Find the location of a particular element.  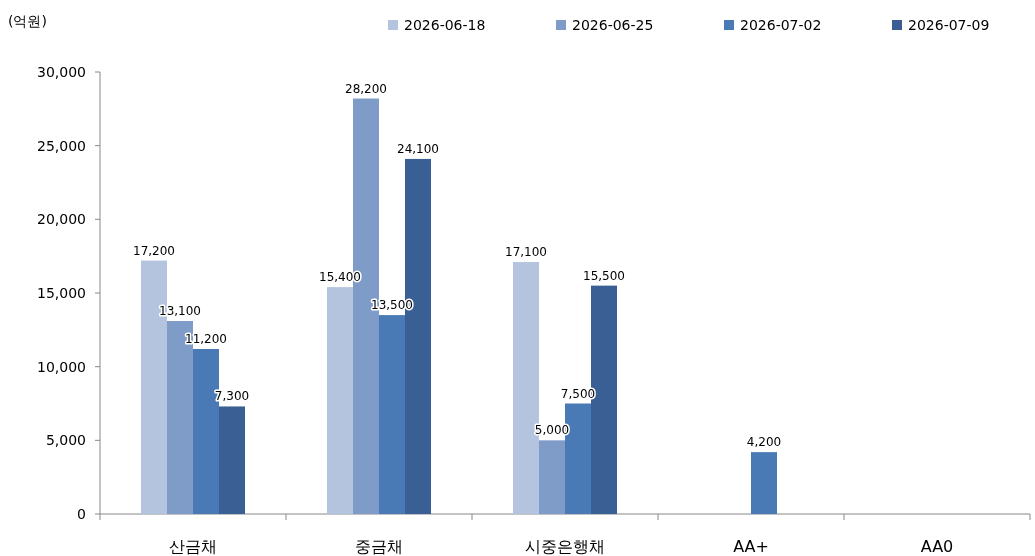

y-tick-label: 0 is located at coordinates (81, 514).